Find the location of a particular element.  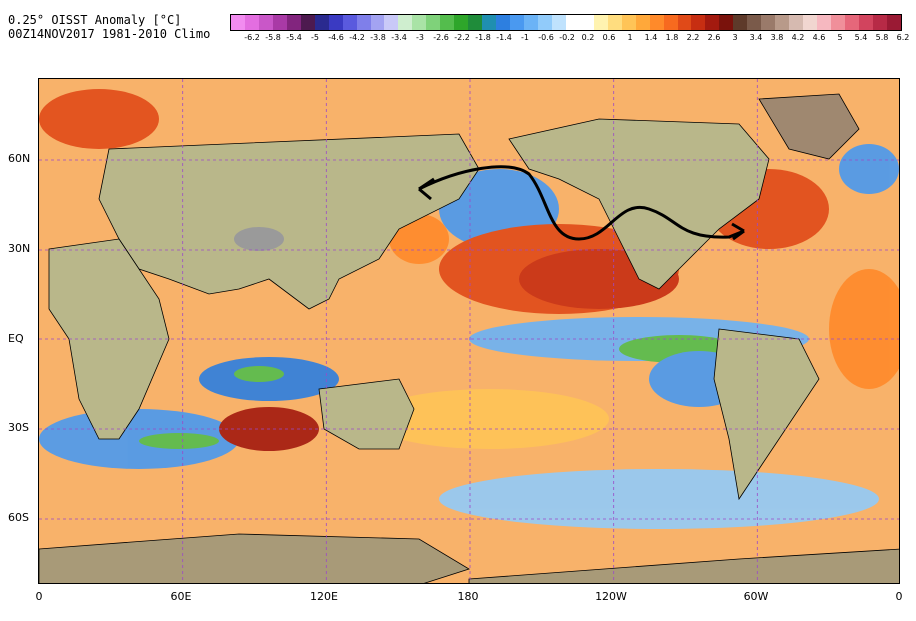

longitude-label: 120W is located at coordinates (611, 596).